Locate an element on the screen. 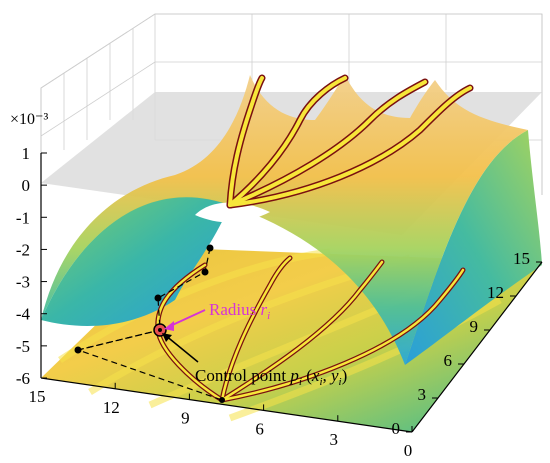  control-polygon is located at coordinates (149, 324).